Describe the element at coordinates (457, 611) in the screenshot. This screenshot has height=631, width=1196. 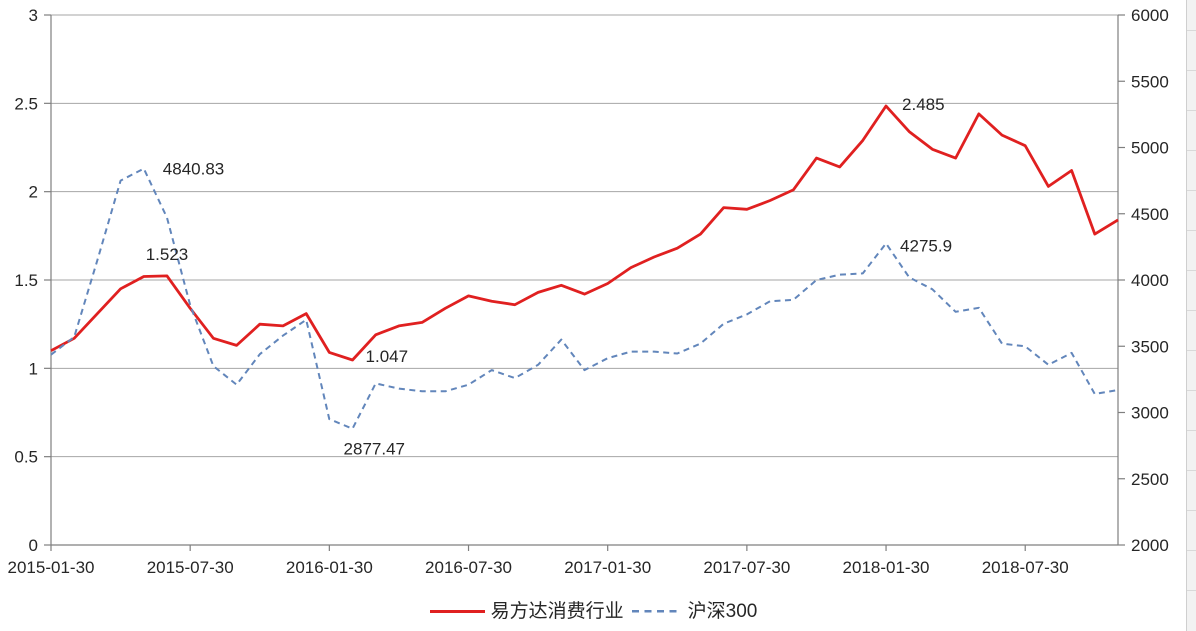
I see `fund-line-sample-icon` at that location.